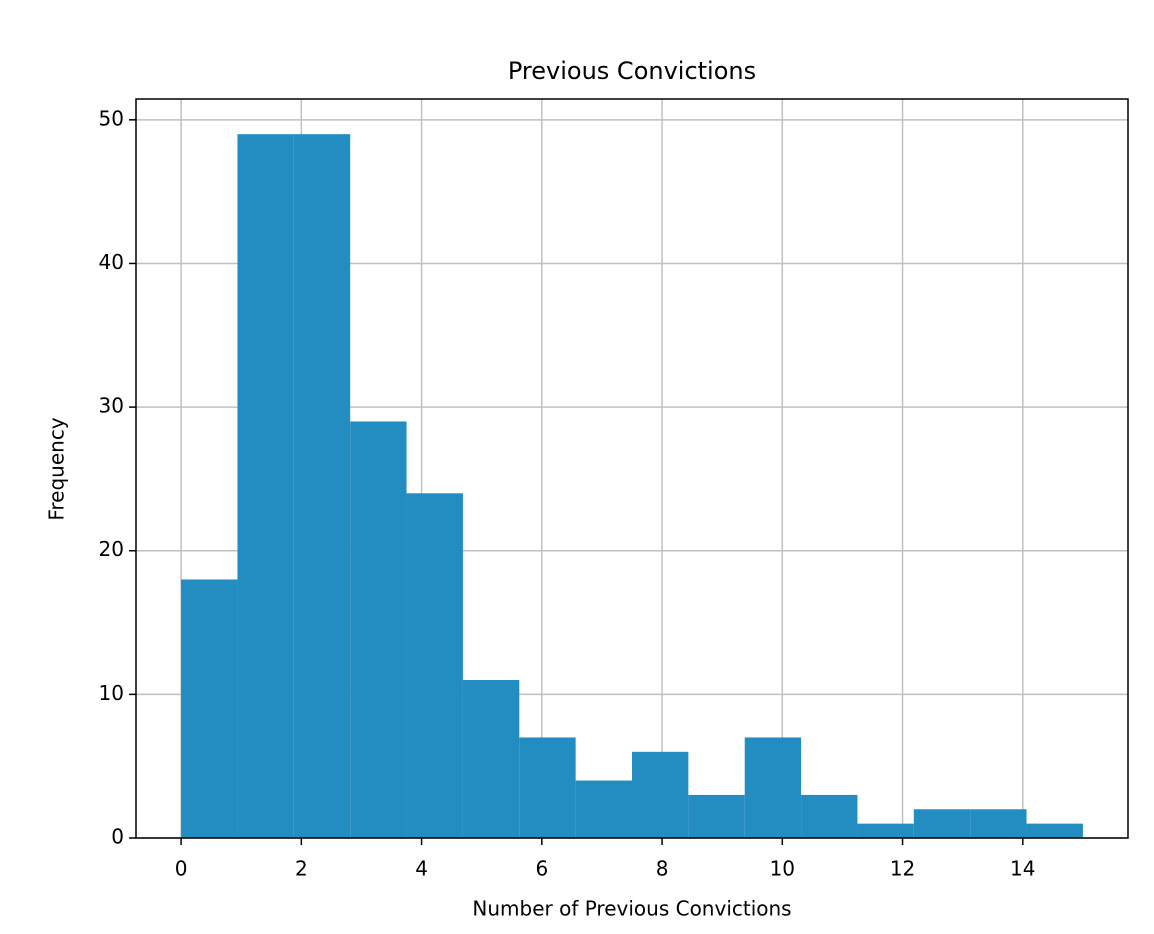  I want to click on x-tick-label: 2, so click(301, 869).